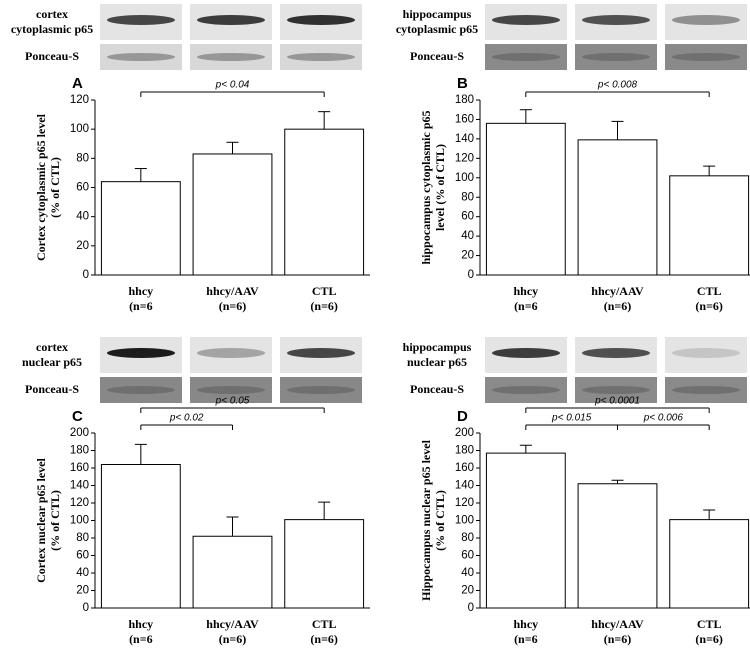 The image size is (750, 653). I want to click on panel-letter: C, so click(77, 416).